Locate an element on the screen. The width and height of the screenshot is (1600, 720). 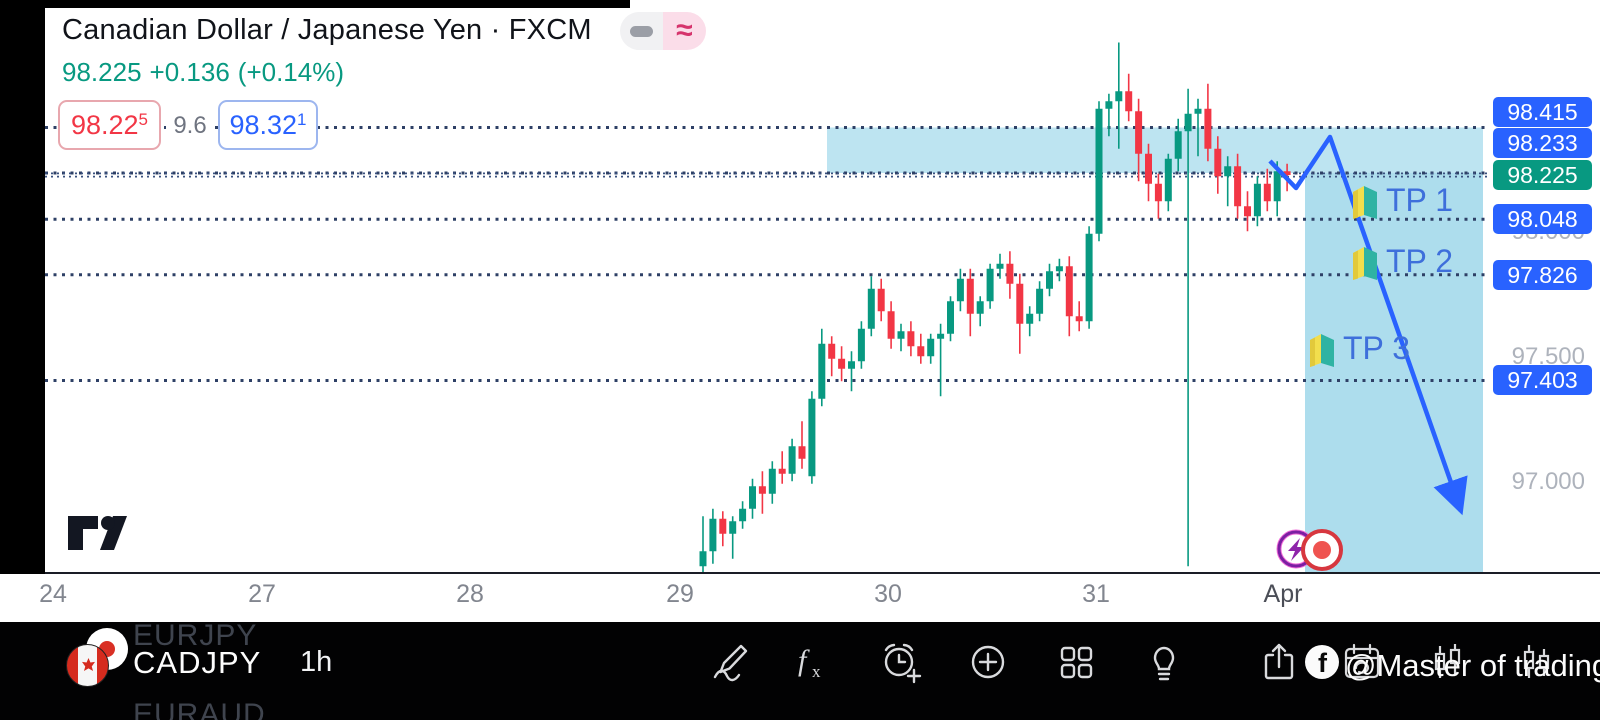
alert-add-icon is located at coordinates (900, 662).